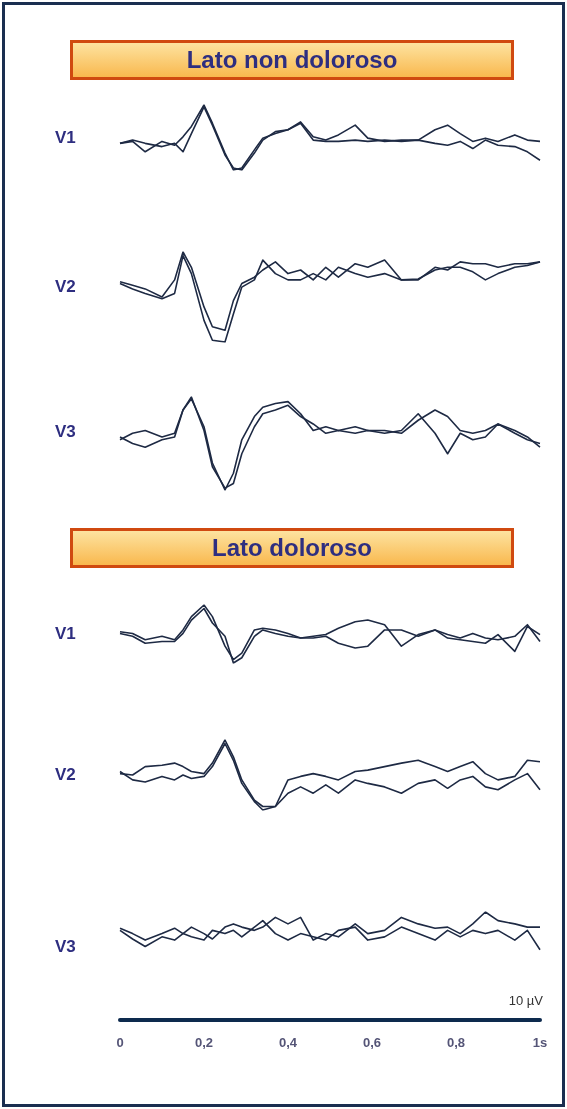 The height and width of the screenshot is (1109, 567). What do you see at coordinates (372, 1042) in the screenshot?
I see `x-tick-label: 0,6` at bounding box center [372, 1042].